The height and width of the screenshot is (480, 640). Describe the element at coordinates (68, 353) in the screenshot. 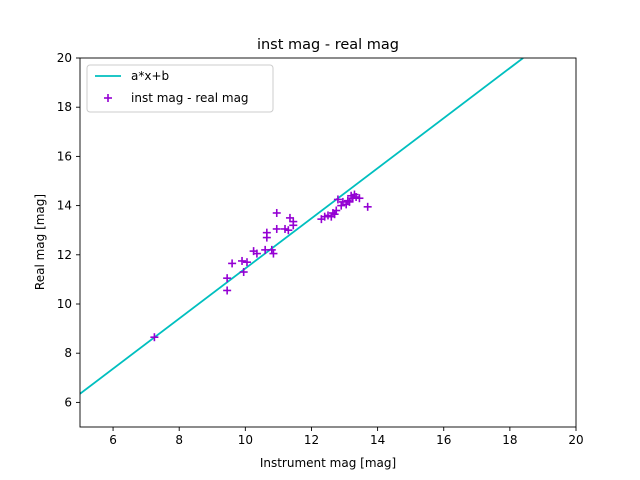

I see `y-tick-label: 8` at that location.